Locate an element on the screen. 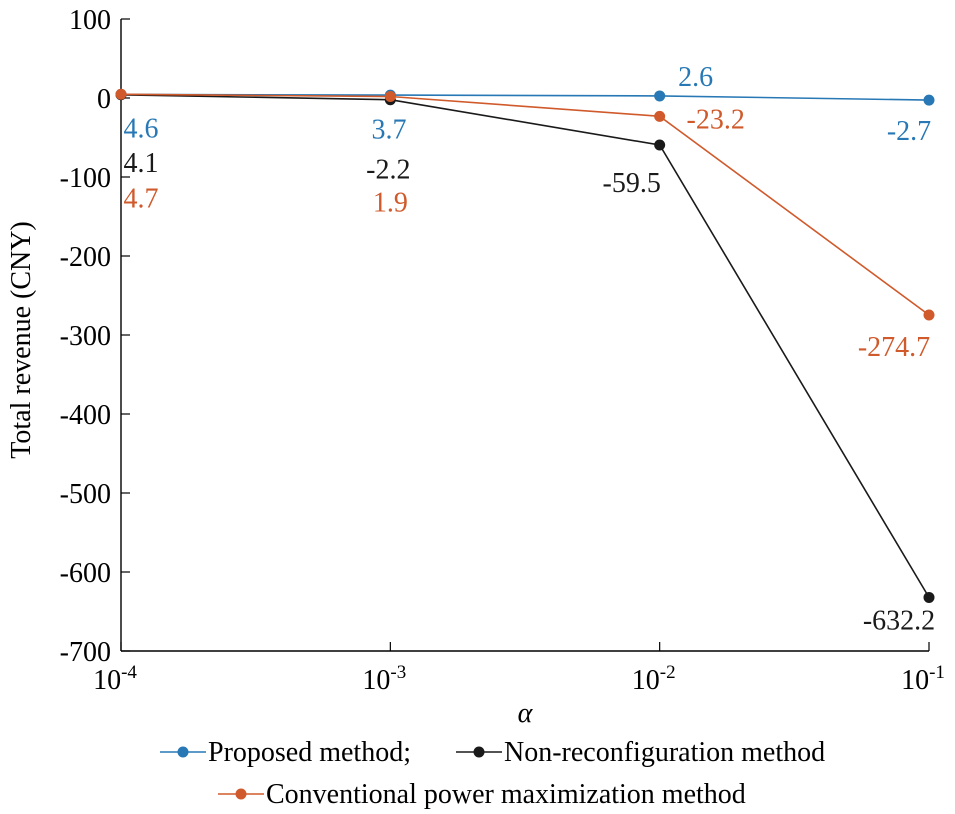  data-label: 4.6 is located at coordinates (141, 128).